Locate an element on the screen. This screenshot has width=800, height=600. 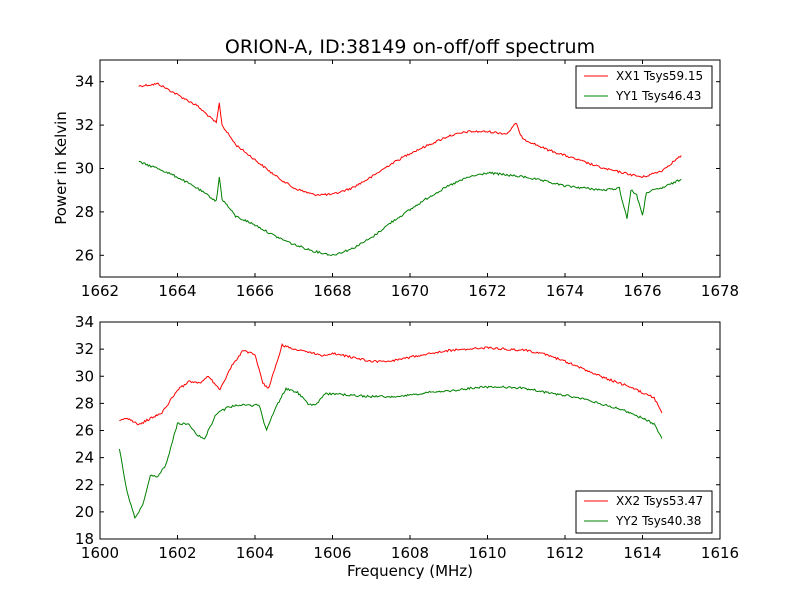
x-tick-label: 1662 is located at coordinates (100, 291).